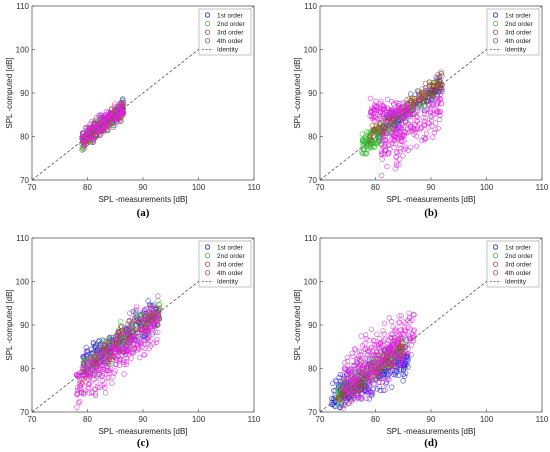 Image resolution: width=550 pixels, height=452 pixels. I want to click on panel-caption: (c), so click(143, 443).